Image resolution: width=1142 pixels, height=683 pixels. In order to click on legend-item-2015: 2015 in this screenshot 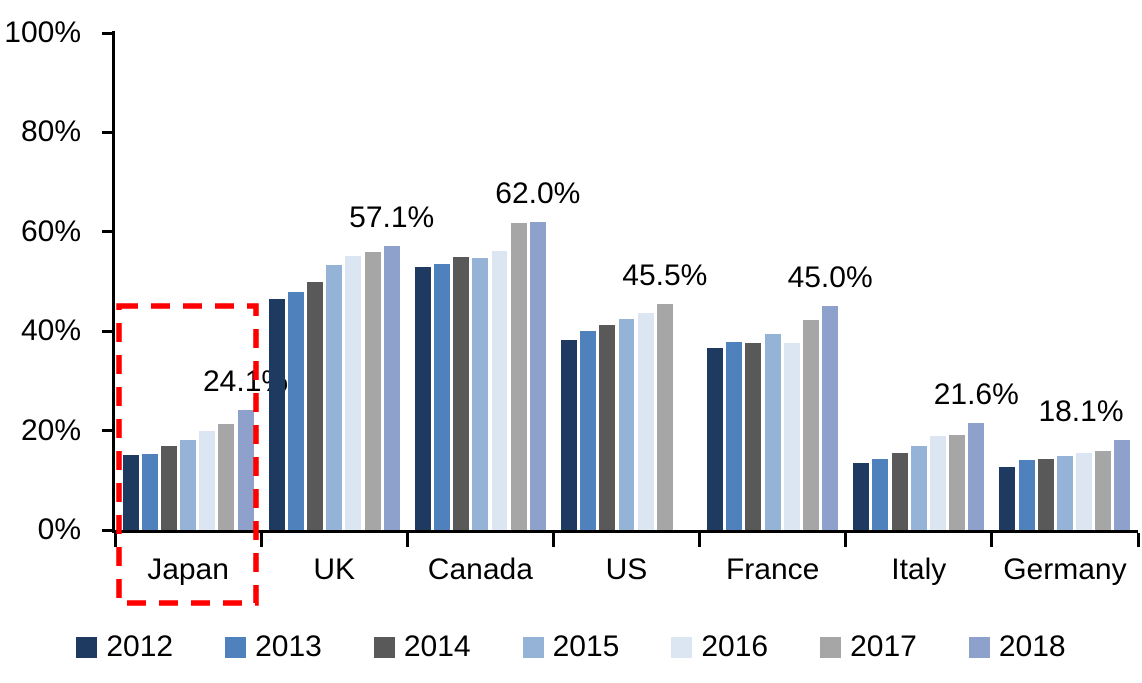, I will do `click(571, 646)`.